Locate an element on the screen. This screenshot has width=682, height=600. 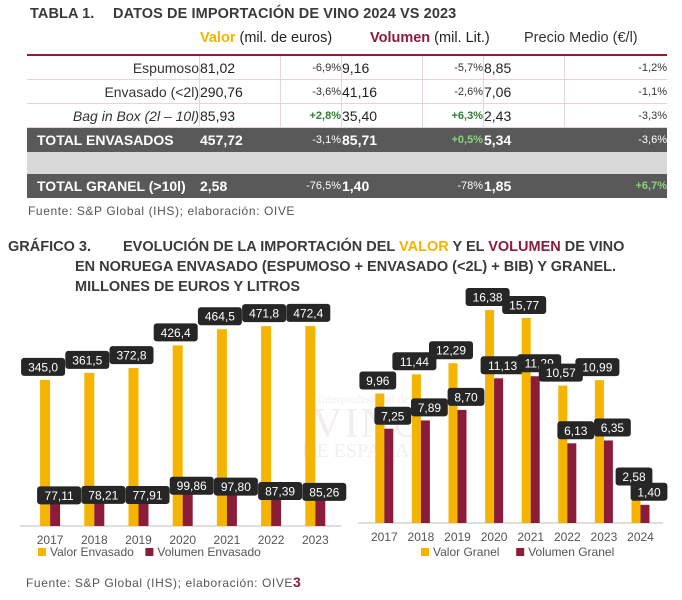
data-label-valor: 471,8 is located at coordinates (264, 314).